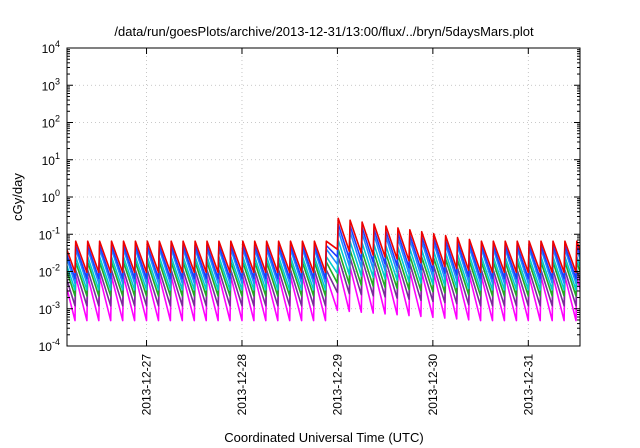  I want to click on x-tick-label: 2013-12-29, so click(337, 385).